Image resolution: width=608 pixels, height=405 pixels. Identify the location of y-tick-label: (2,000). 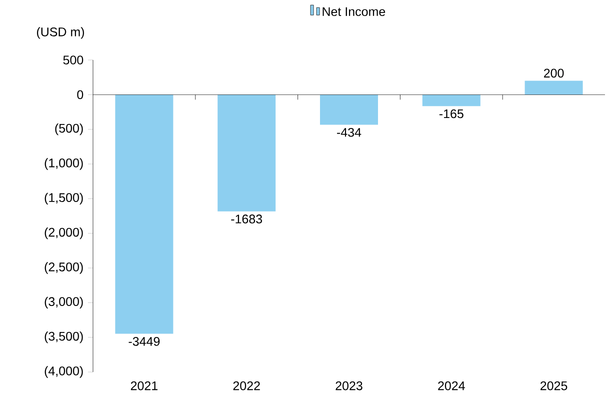
(63, 234).